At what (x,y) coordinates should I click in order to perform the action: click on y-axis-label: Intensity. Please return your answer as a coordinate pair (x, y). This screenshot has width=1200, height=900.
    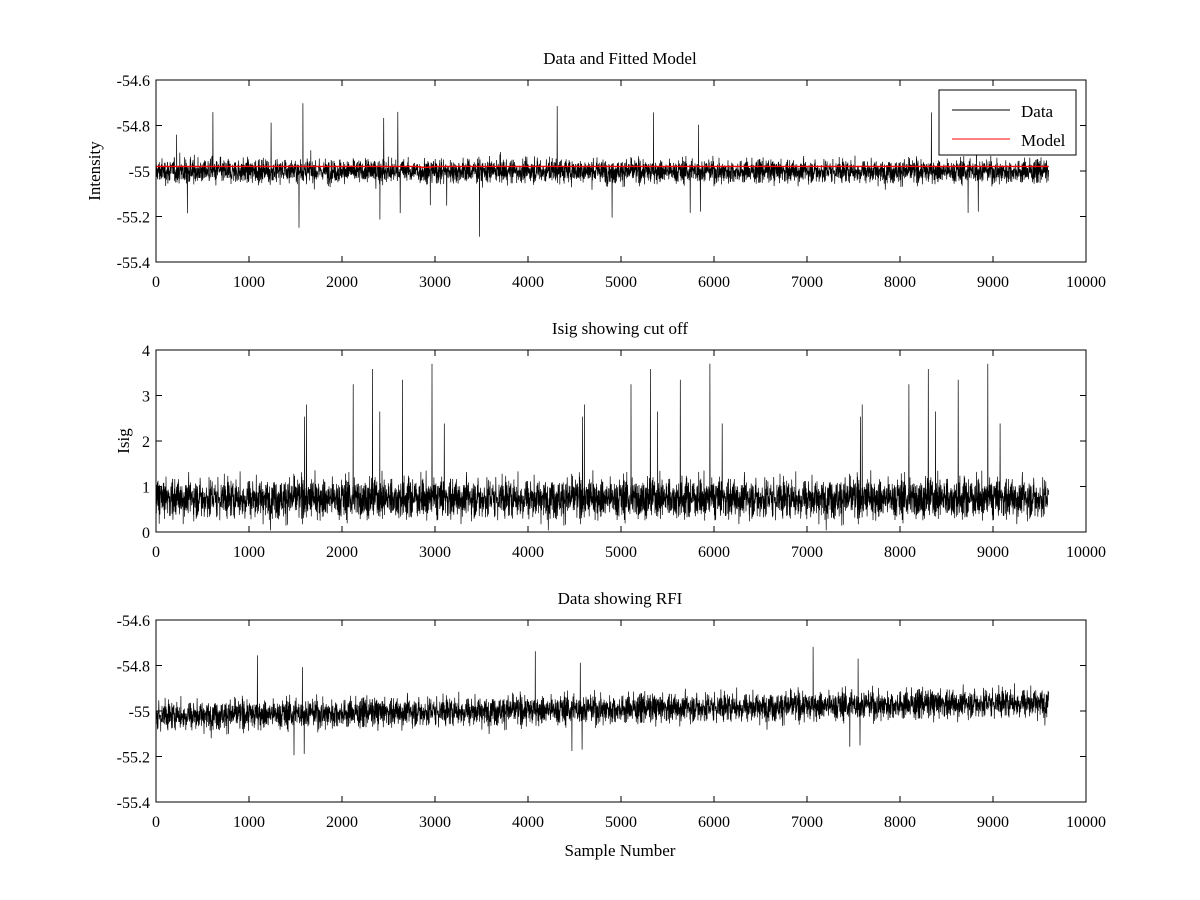
    Looking at the image, I should click on (94, 171).